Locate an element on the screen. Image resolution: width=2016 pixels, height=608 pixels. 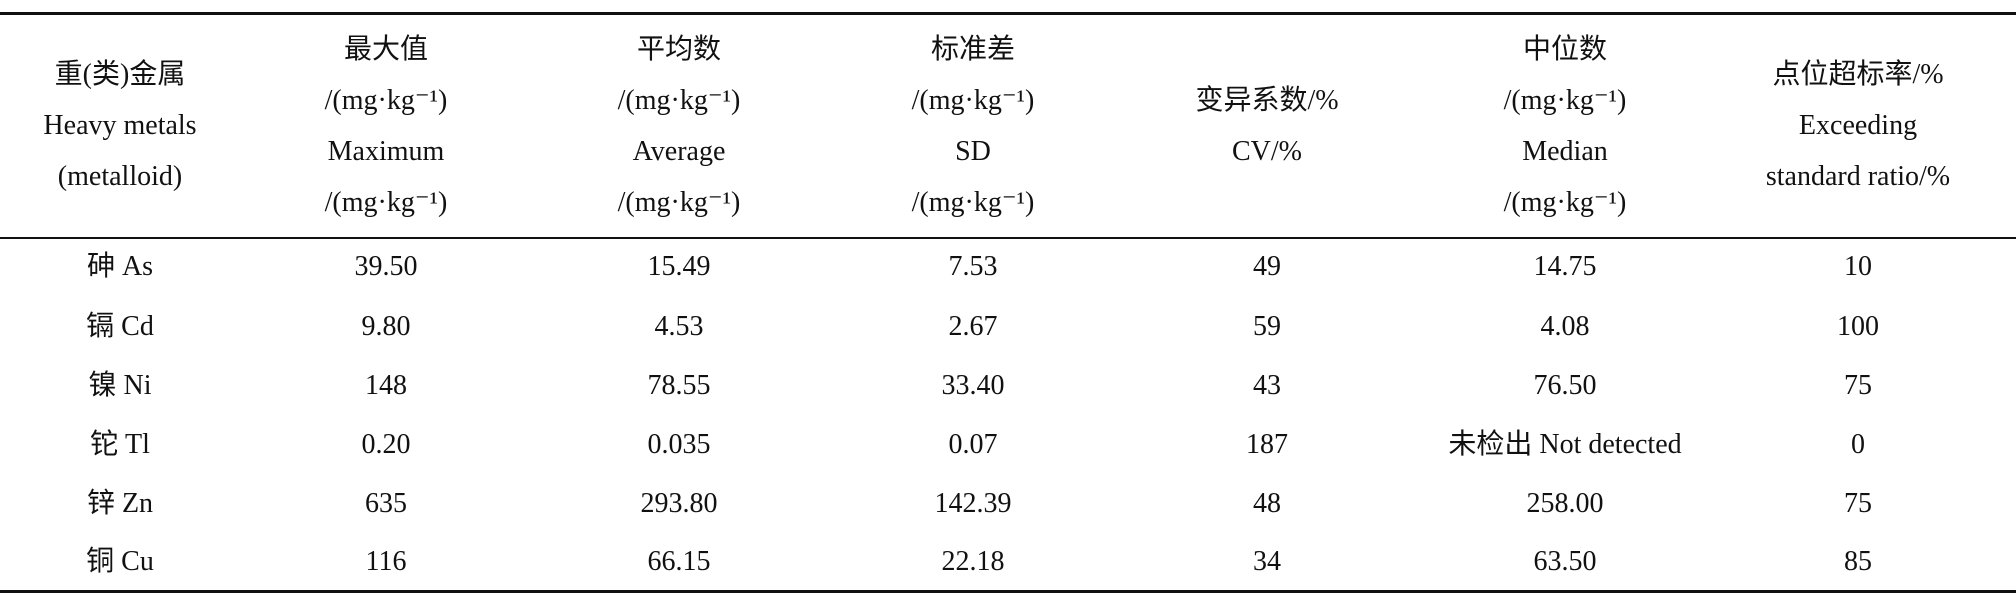
cell: 48 is located at coordinates (1267, 503).